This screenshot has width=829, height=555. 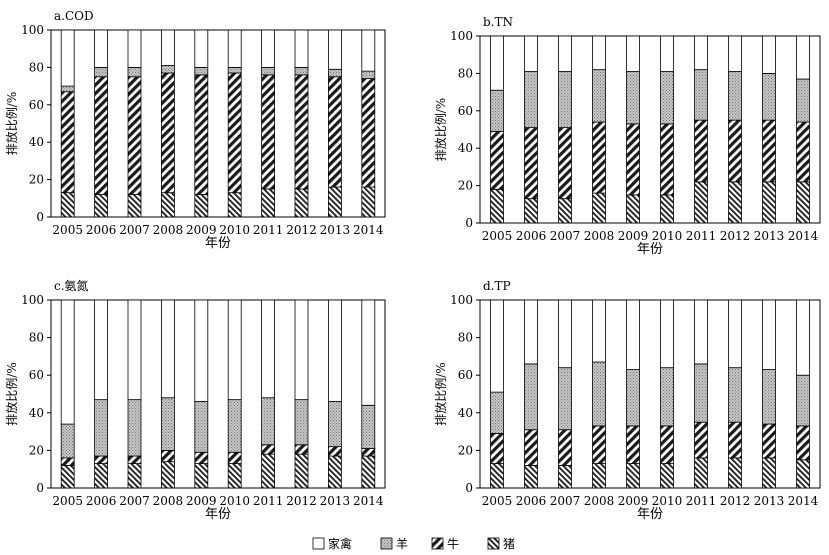 I want to click on bar-segment-poultry-2005, so click(x=497, y=346).